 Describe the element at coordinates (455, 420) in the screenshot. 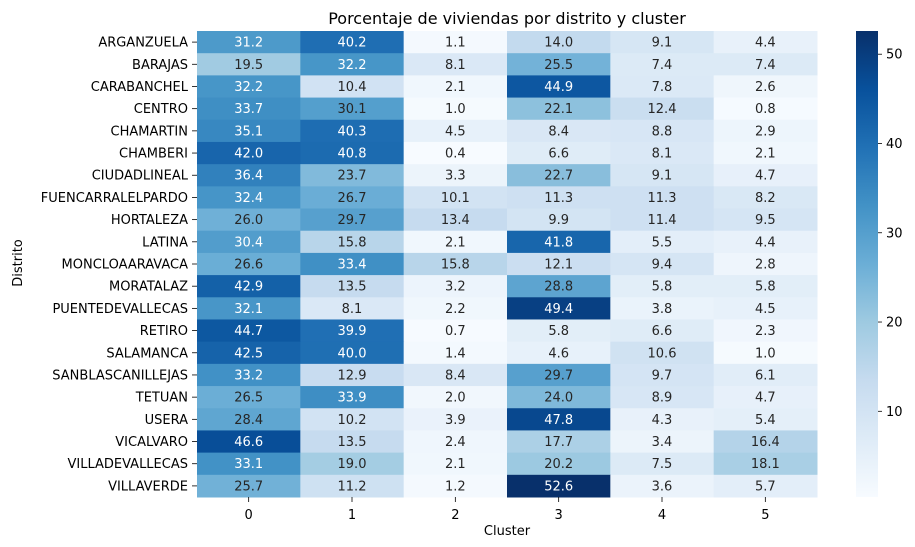

I see `cell-value-label: 3.9` at that location.